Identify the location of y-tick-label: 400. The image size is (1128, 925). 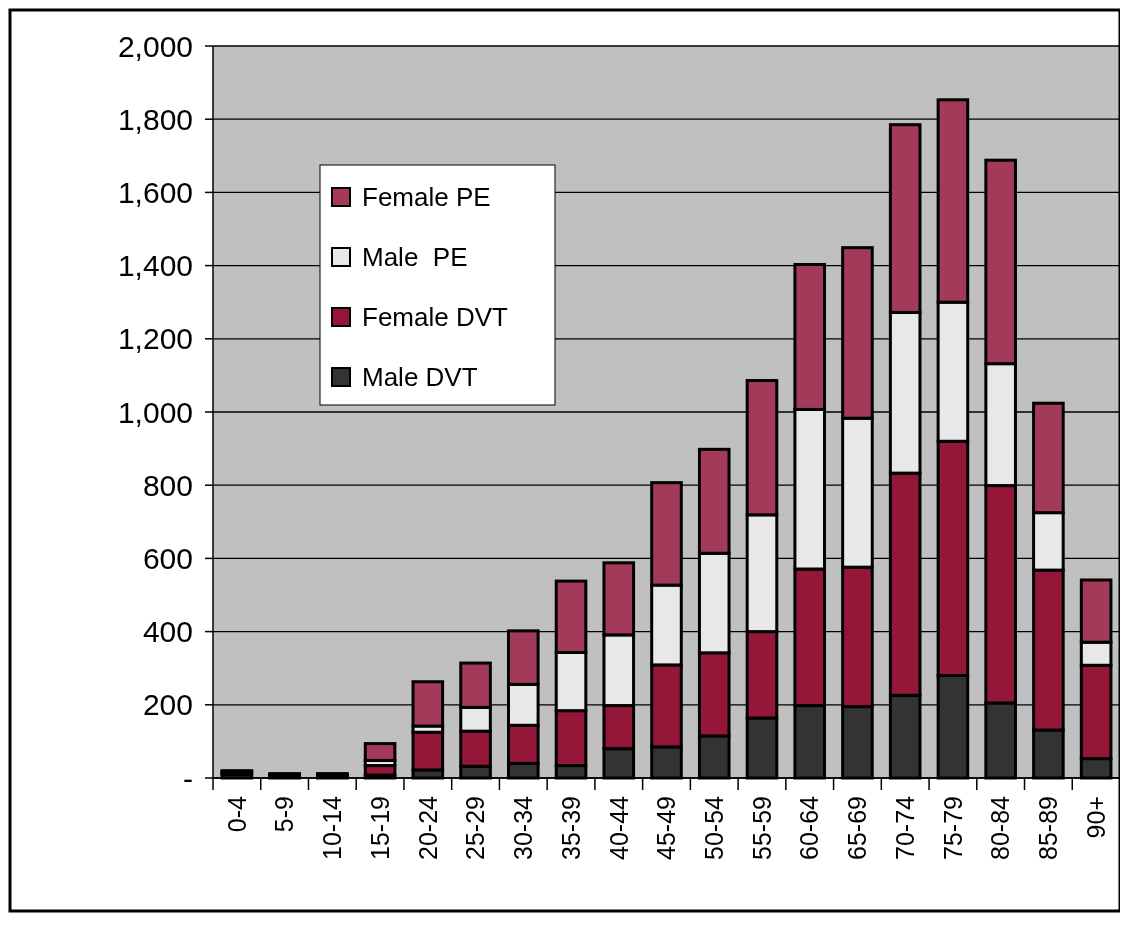
(167, 632).